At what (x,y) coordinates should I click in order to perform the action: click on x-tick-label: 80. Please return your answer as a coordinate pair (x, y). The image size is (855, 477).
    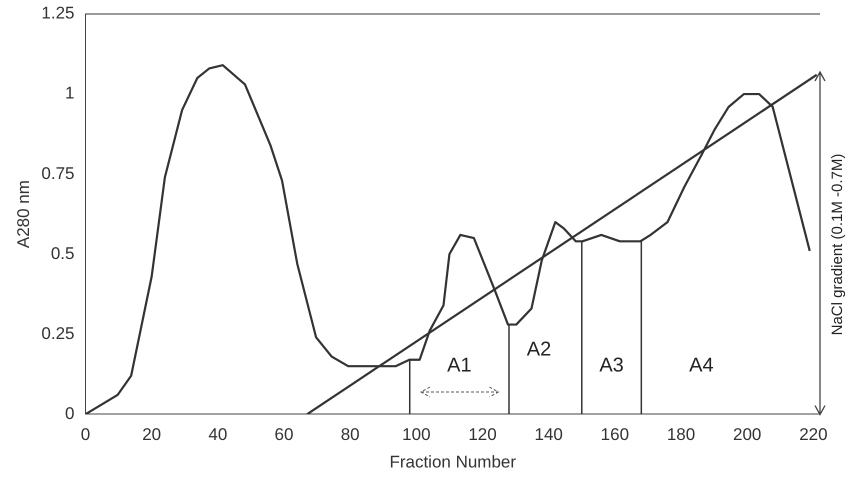
    Looking at the image, I should click on (350, 434).